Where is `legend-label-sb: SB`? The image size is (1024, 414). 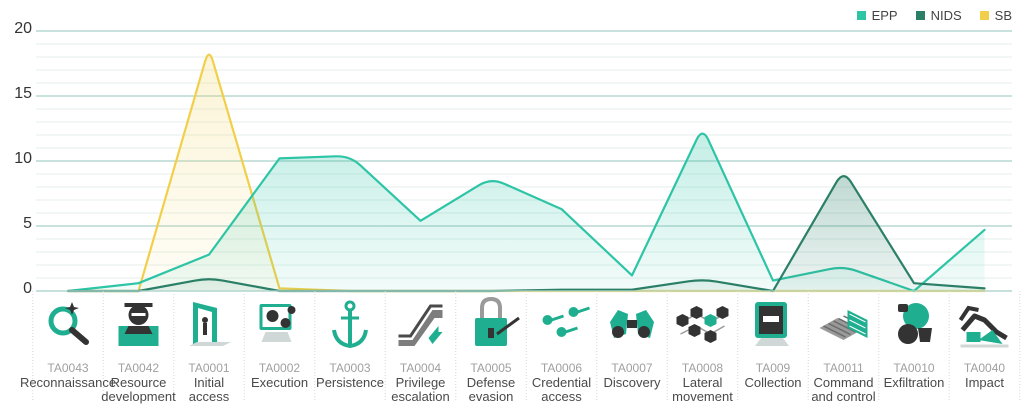 legend-label-sb: SB is located at coordinates (1003, 15).